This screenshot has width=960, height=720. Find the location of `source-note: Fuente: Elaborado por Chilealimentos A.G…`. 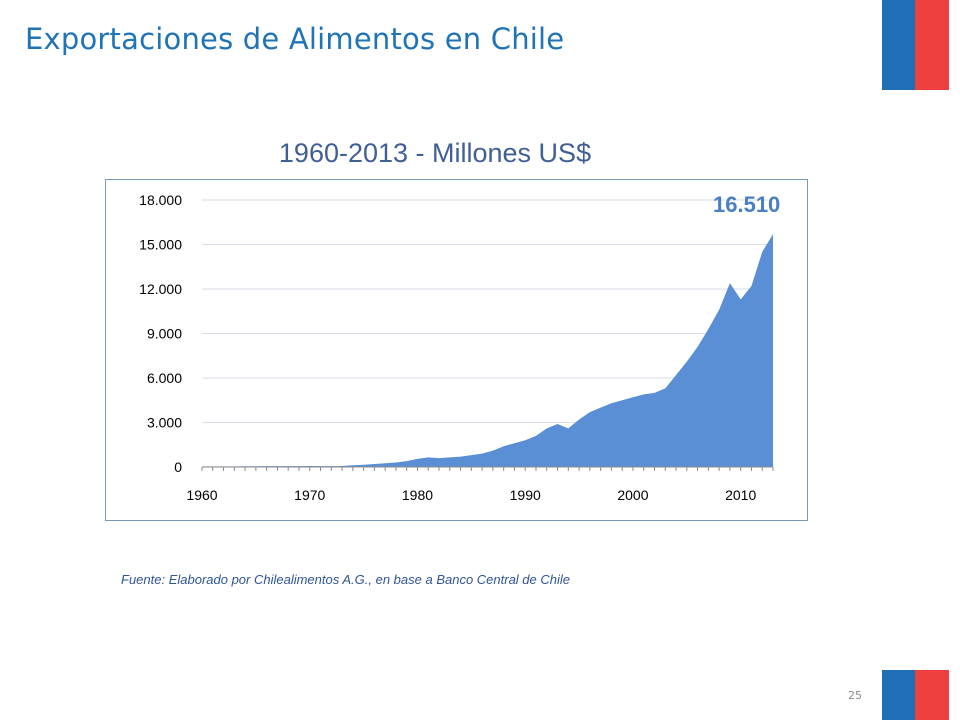

source-note: Fuente: Elaborado por Chilealimentos A.G… is located at coordinates (346, 579).